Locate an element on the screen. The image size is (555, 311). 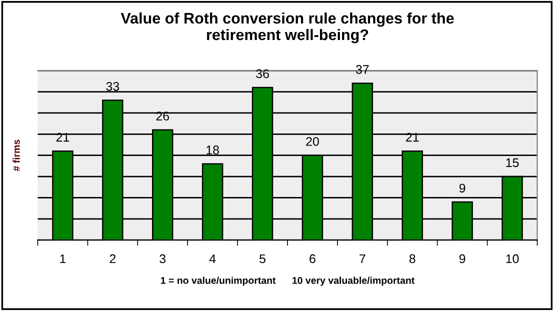
x-tick-label: 10 is located at coordinates (512, 259).